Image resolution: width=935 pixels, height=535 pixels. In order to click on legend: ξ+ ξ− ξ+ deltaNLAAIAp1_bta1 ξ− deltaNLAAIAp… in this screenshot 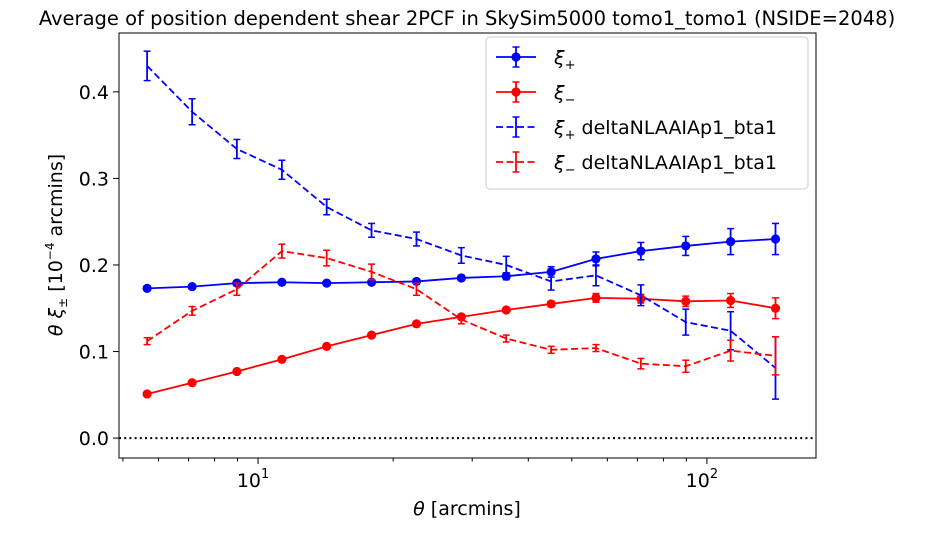, I will do `click(647, 113)`.